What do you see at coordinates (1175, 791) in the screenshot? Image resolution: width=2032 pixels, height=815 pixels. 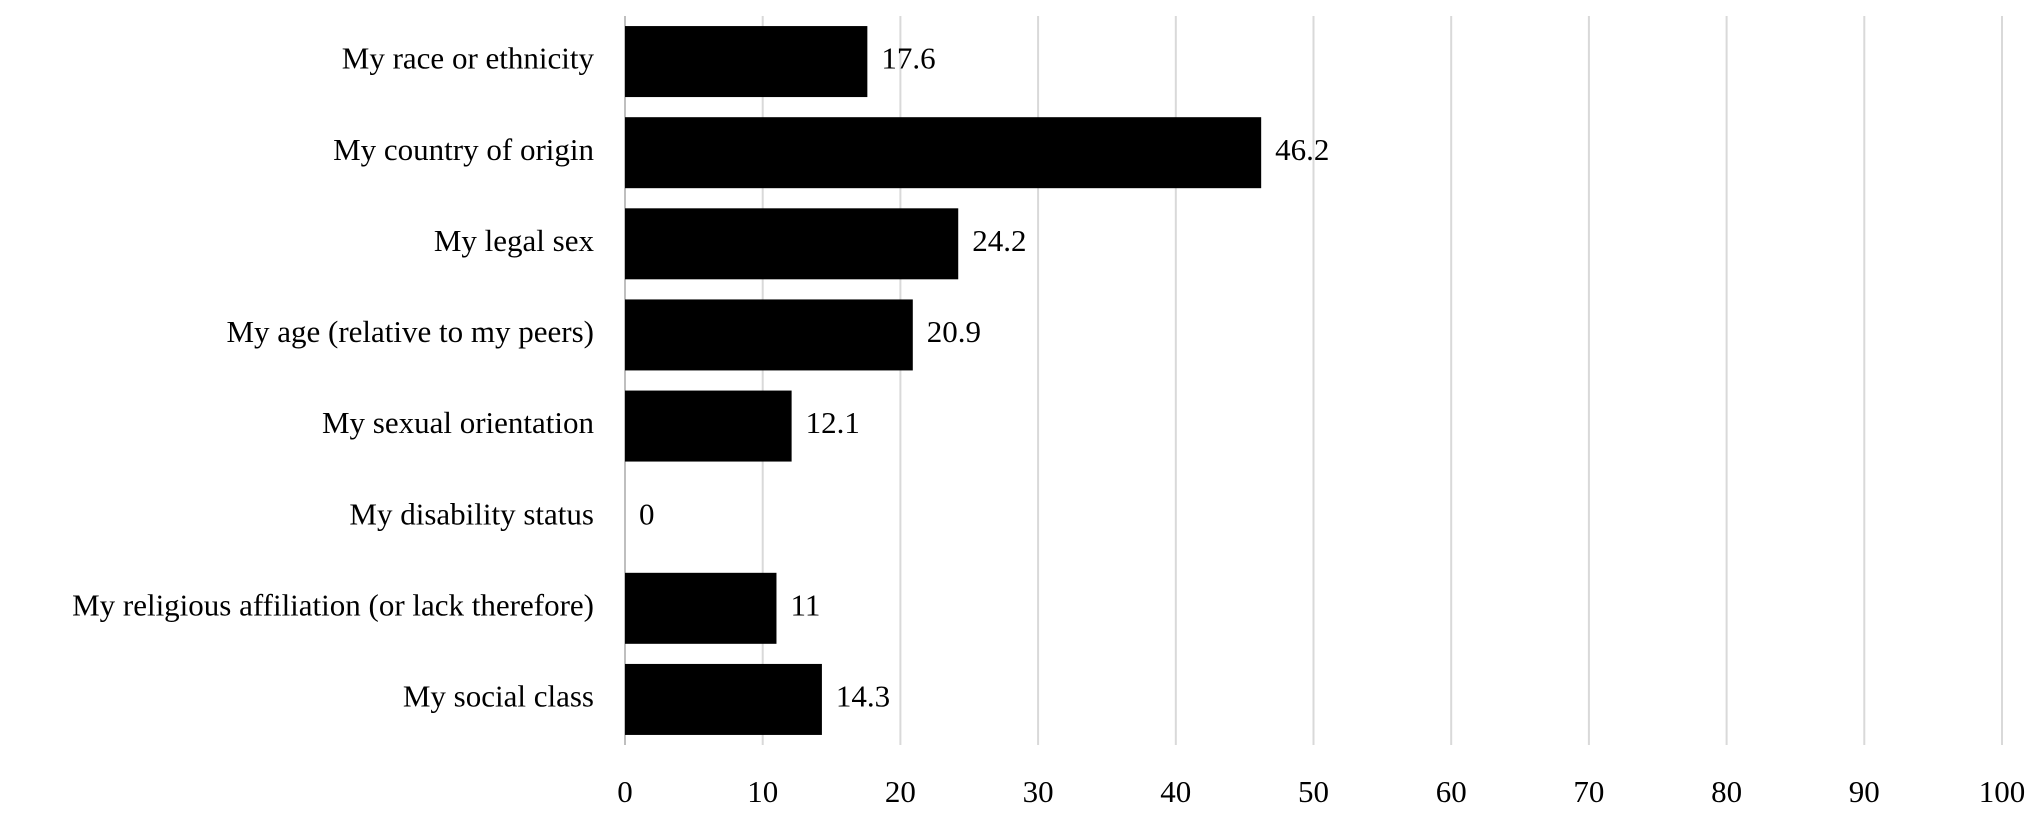 I see `x-tick-label: 40` at bounding box center [1175, 791].